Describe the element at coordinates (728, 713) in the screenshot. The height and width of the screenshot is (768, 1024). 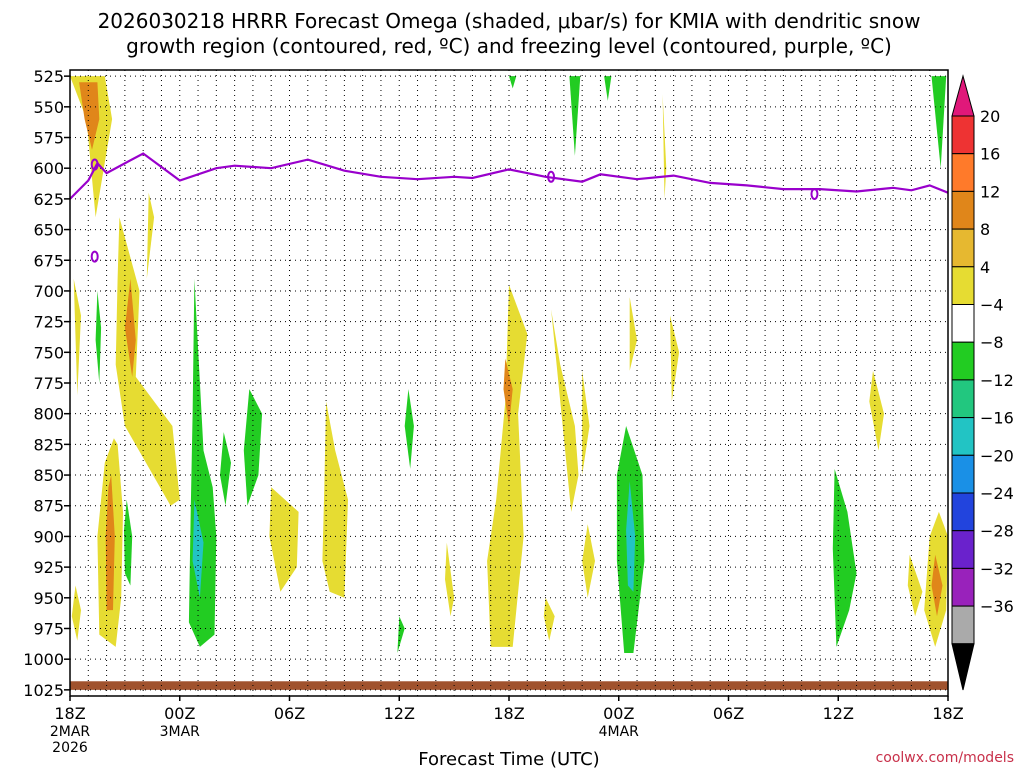
I see `x-tick-label-6: 06Z` at that location.